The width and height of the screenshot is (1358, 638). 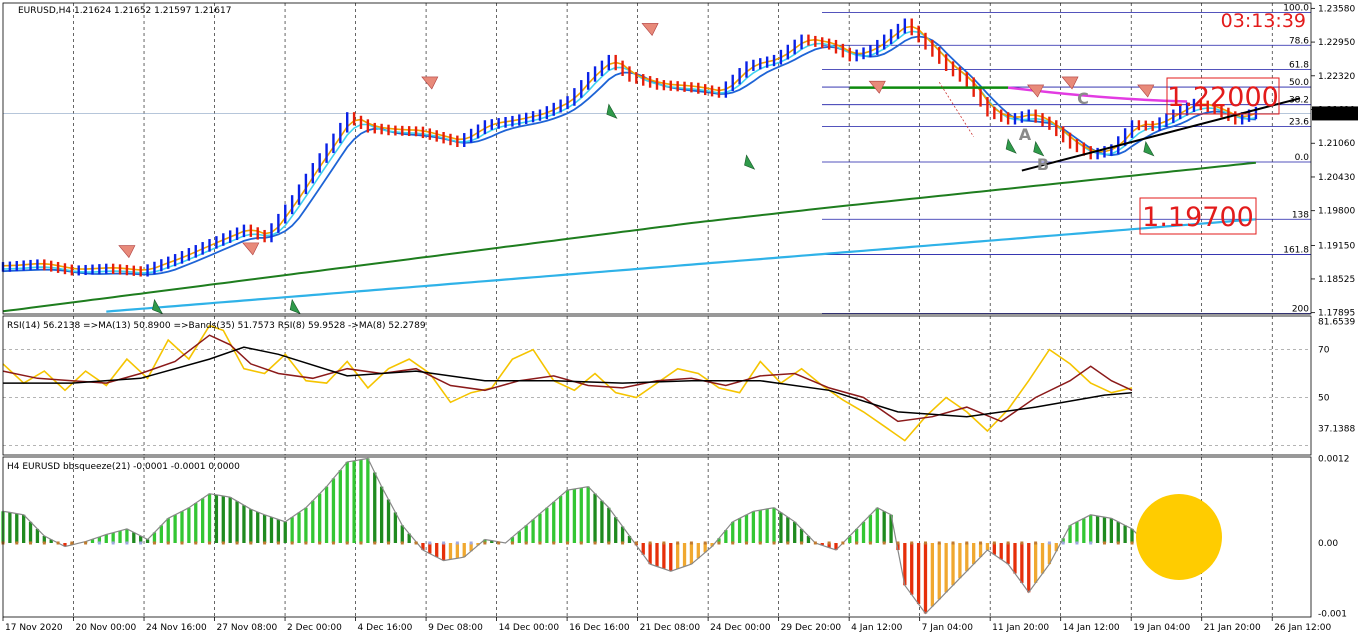 I want to click on price-axis-label: 1.18525, so click(x=1336, y=280).